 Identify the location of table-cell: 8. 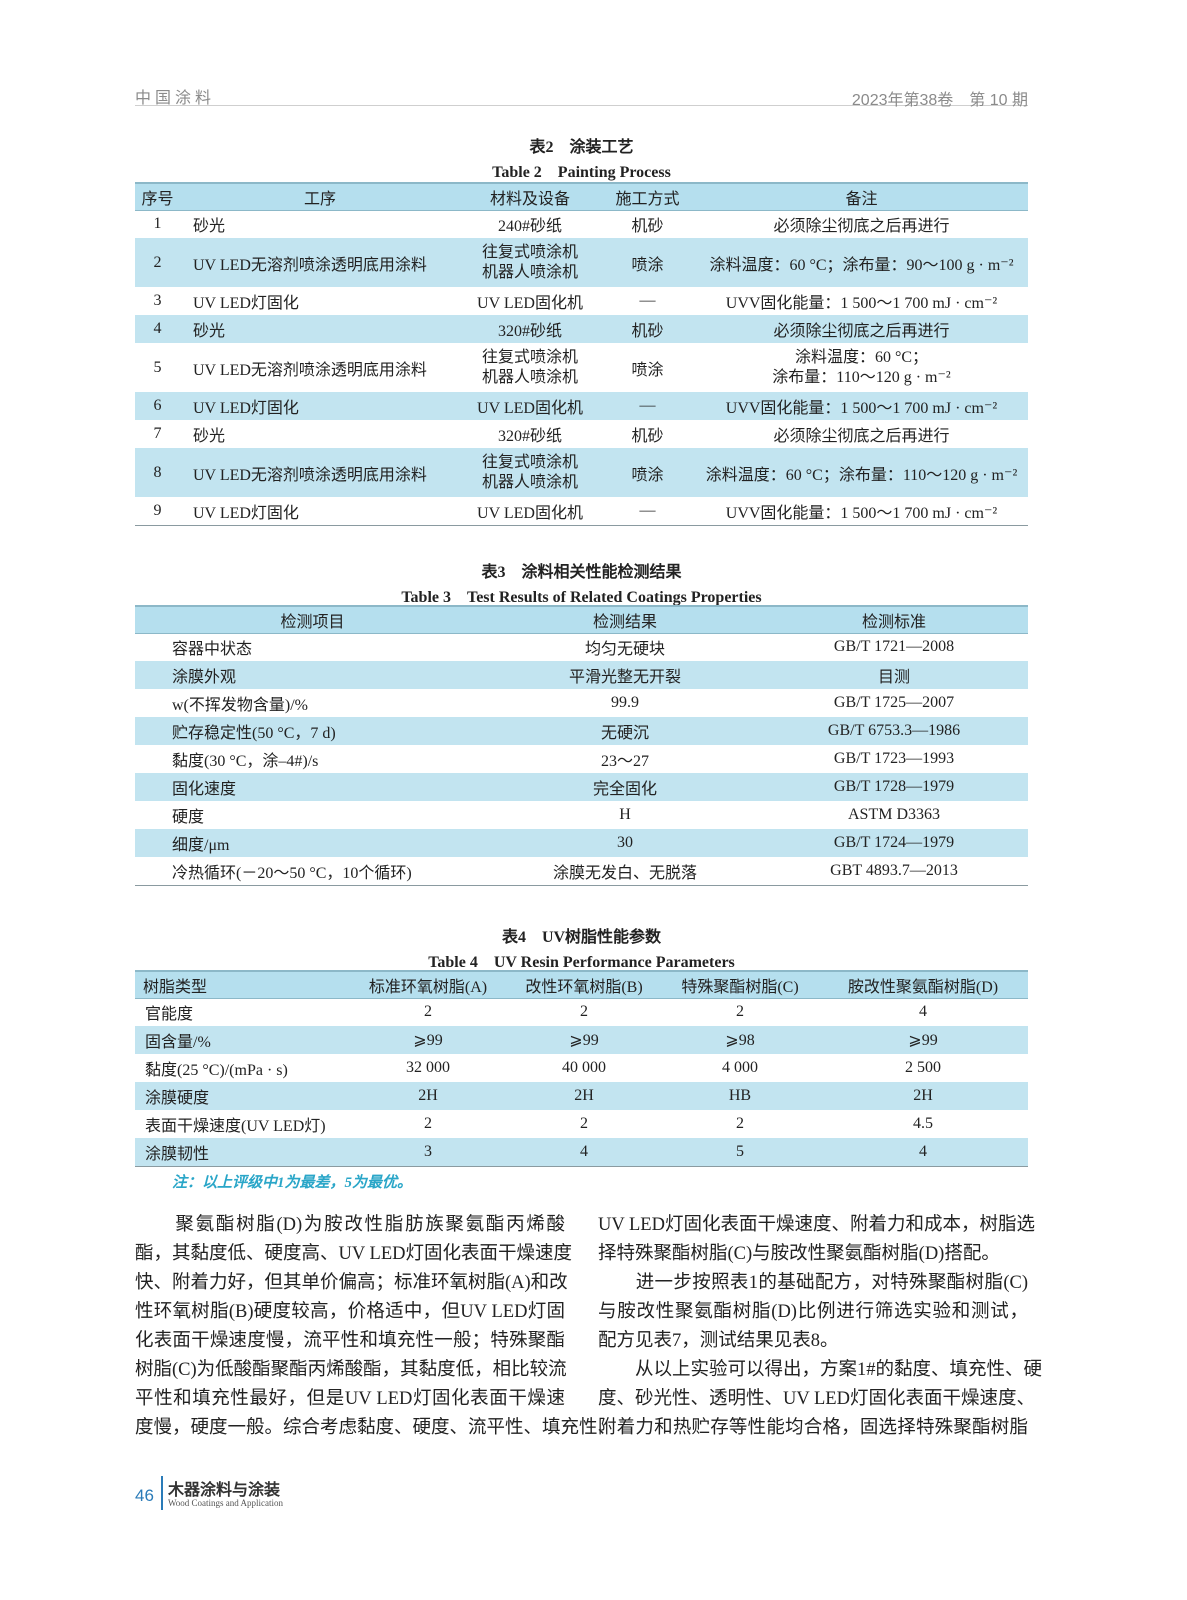
(157, 472).